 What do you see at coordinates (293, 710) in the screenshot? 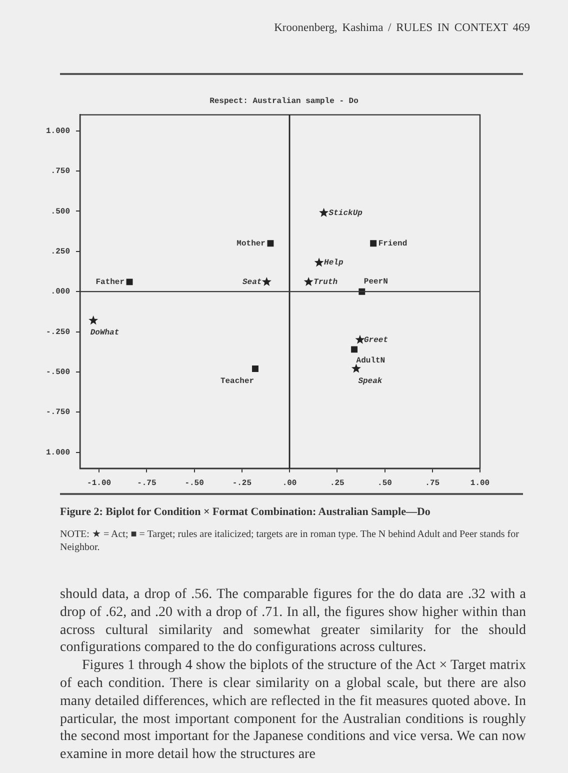
I see `text: Figures 1 through 4 show the biplots of the structure of the Act × Target matrix of each condition. There is clear similarity on a global scale, but there are also many detailed differences, which are reflected in the fit measures quoted above. In particular, the most important component for the Australian conditions is roughly the second most important for the Japanese conditions and vice versa. We can now examine in more detail how the structures are` at bounding box center [293, 710].